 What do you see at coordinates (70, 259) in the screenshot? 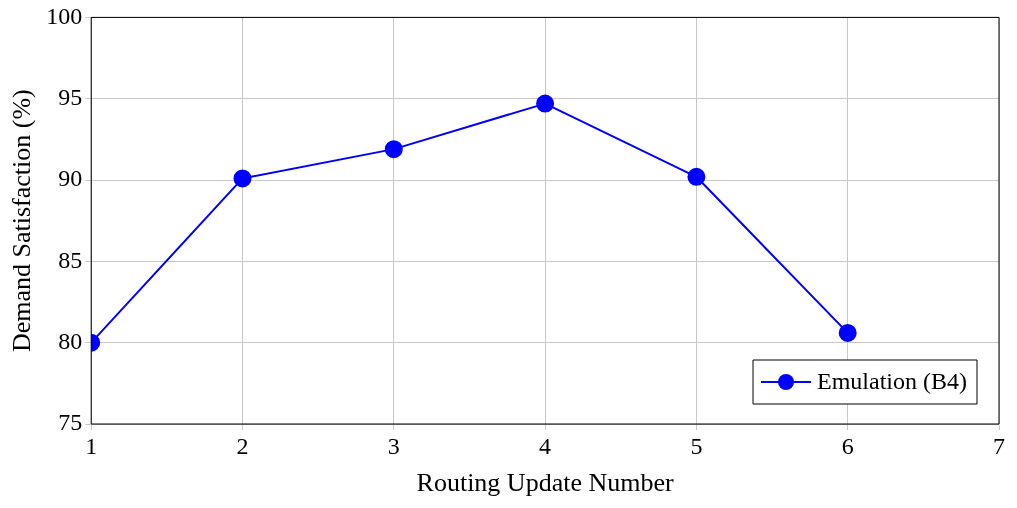
I see `y-tick-label: 85` at bounding box center [70, 259].